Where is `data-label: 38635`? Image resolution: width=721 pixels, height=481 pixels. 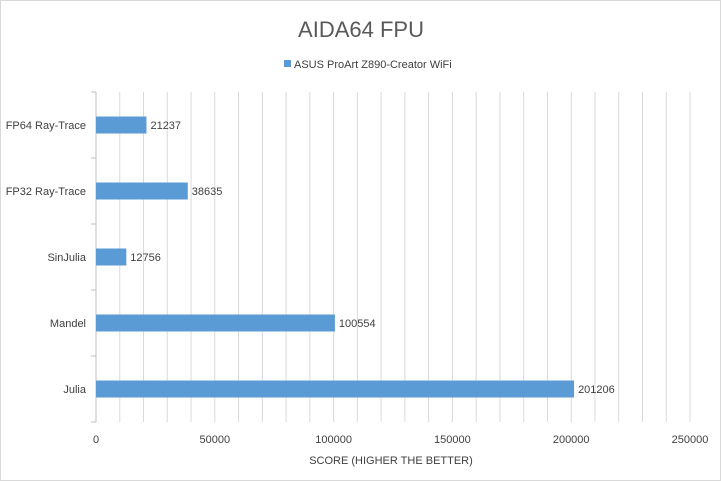
data-label: 38635 is located at coordinates (207, 192).